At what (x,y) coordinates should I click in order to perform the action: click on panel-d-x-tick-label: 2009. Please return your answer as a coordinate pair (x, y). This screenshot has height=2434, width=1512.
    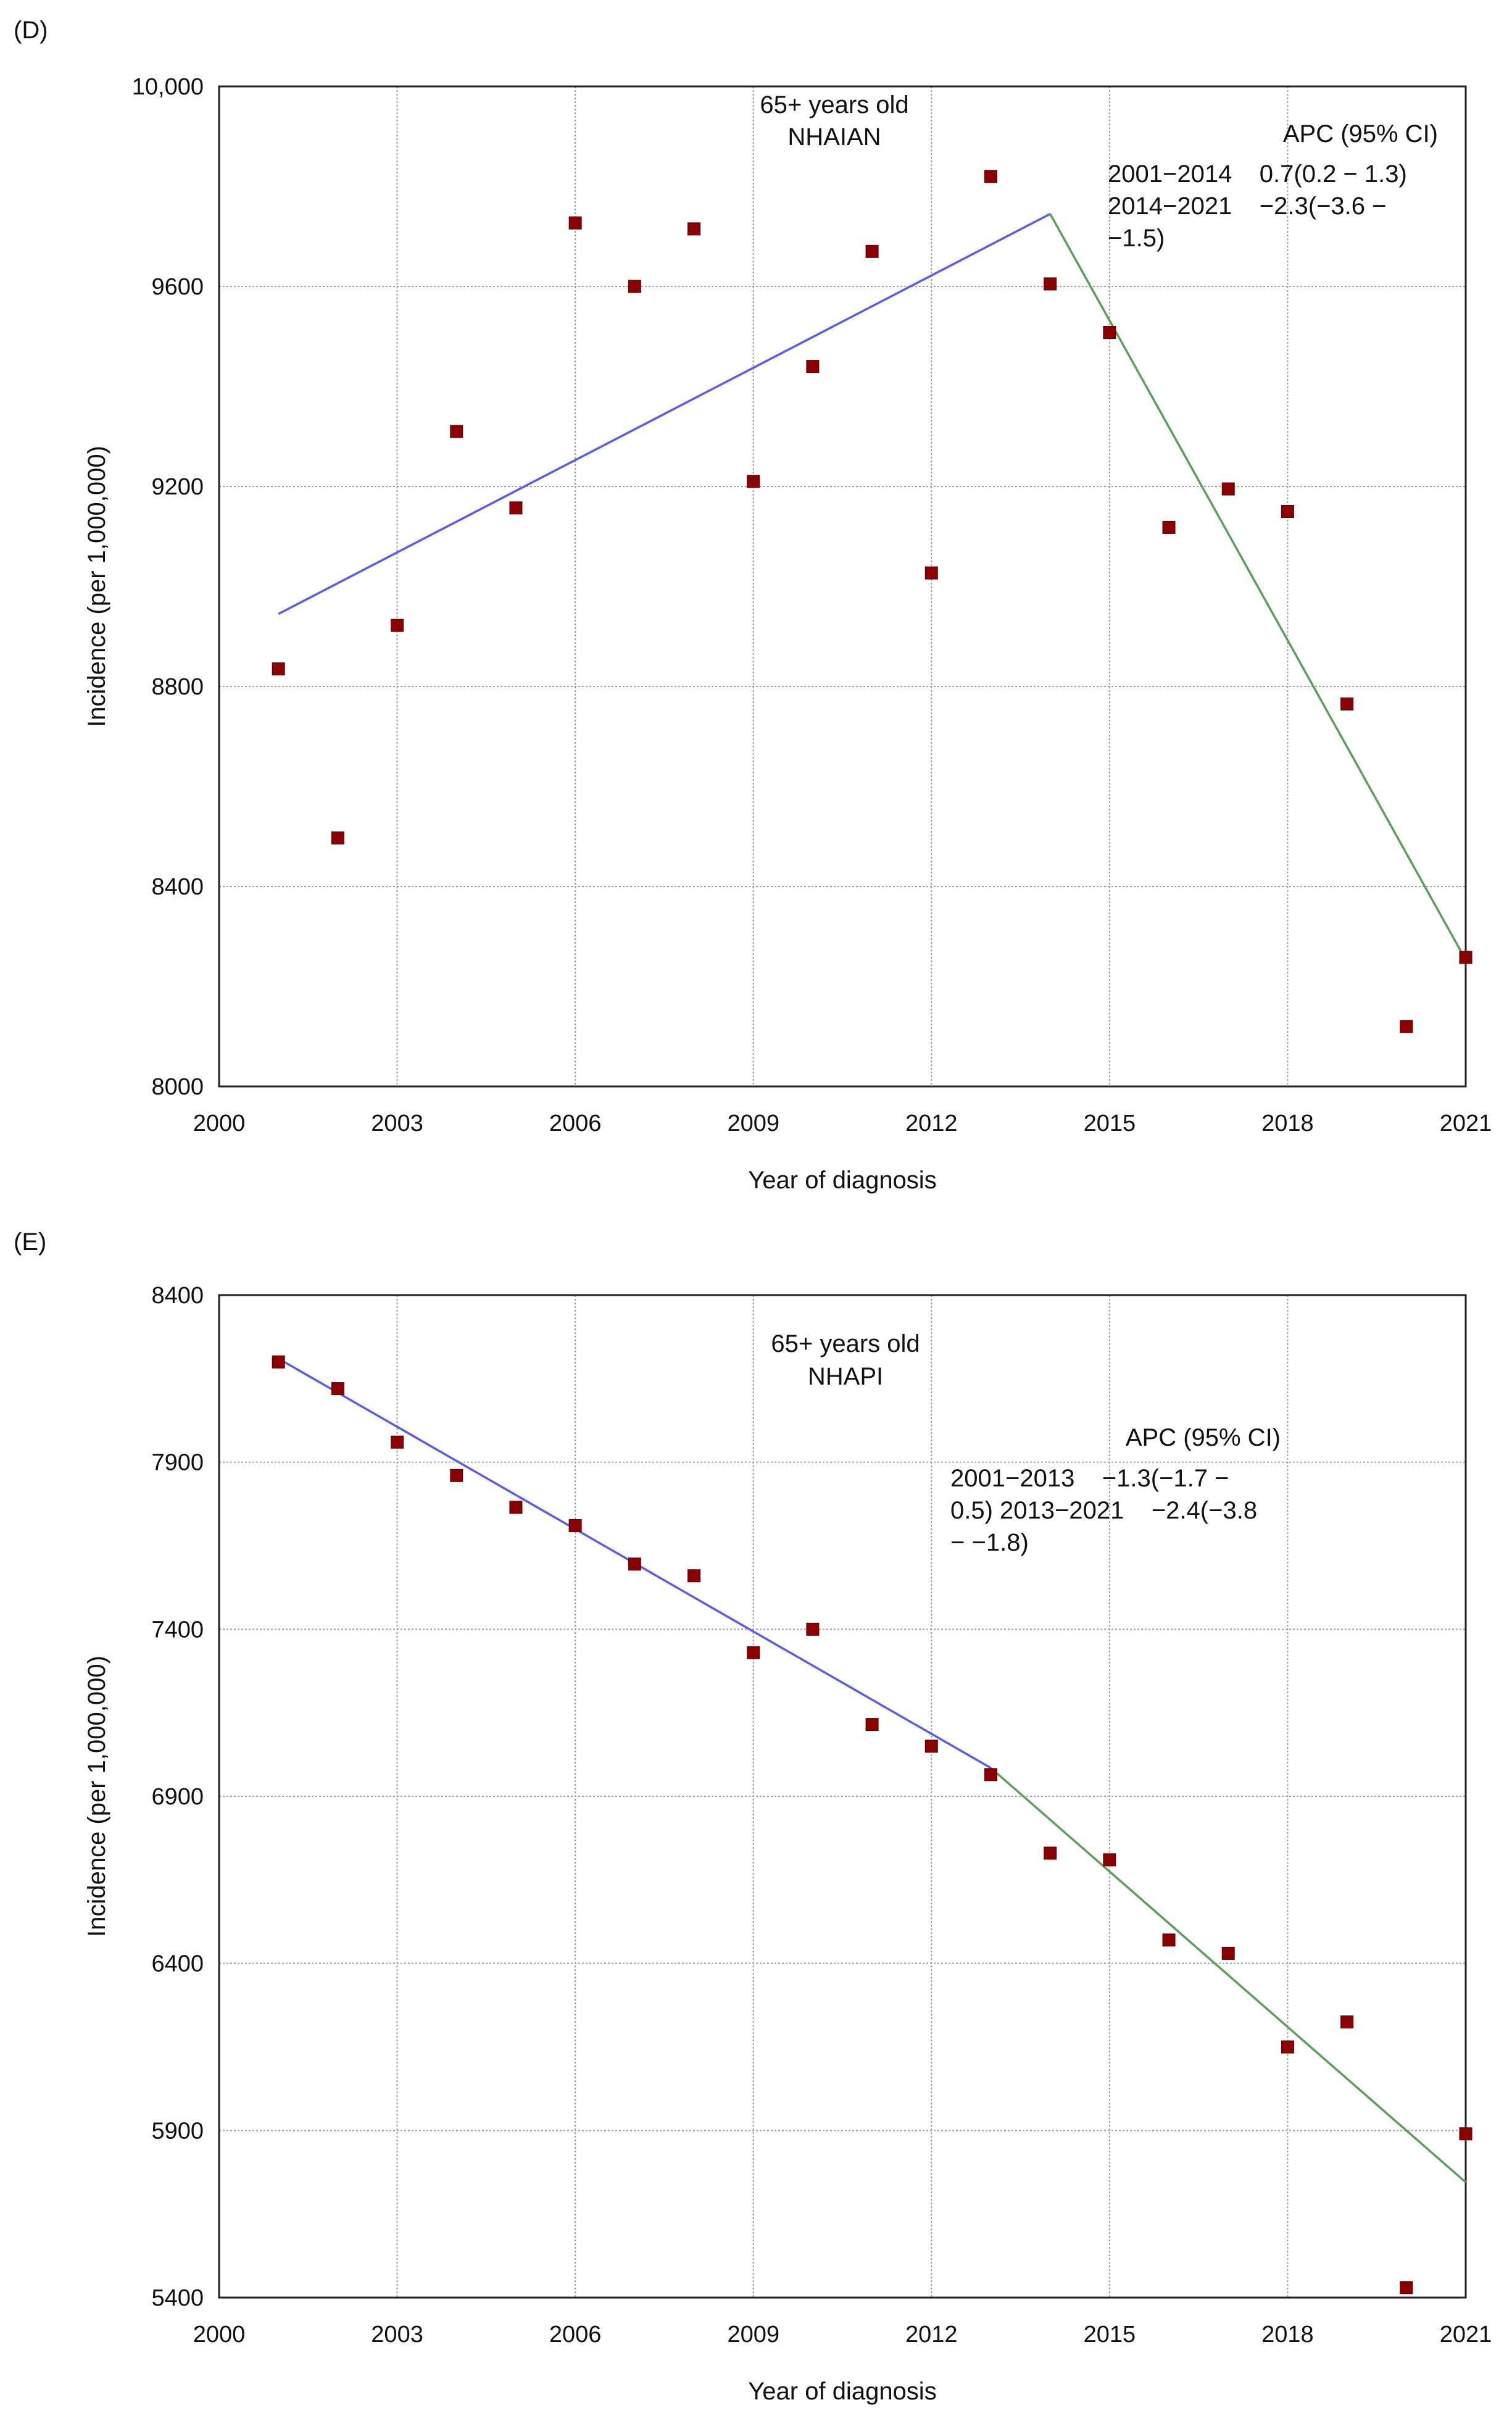
    Looking at the image, I should click on (753, 1123).